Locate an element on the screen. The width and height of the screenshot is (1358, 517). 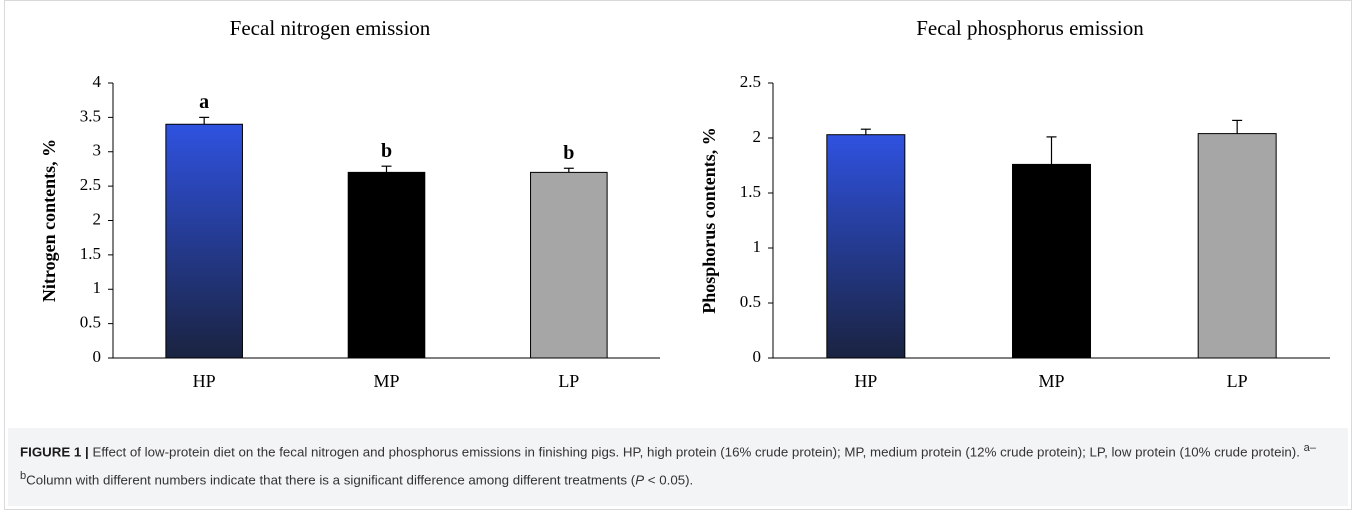
y-axis-label: Phosphorus contents, % is located at coordinates (709, 220).